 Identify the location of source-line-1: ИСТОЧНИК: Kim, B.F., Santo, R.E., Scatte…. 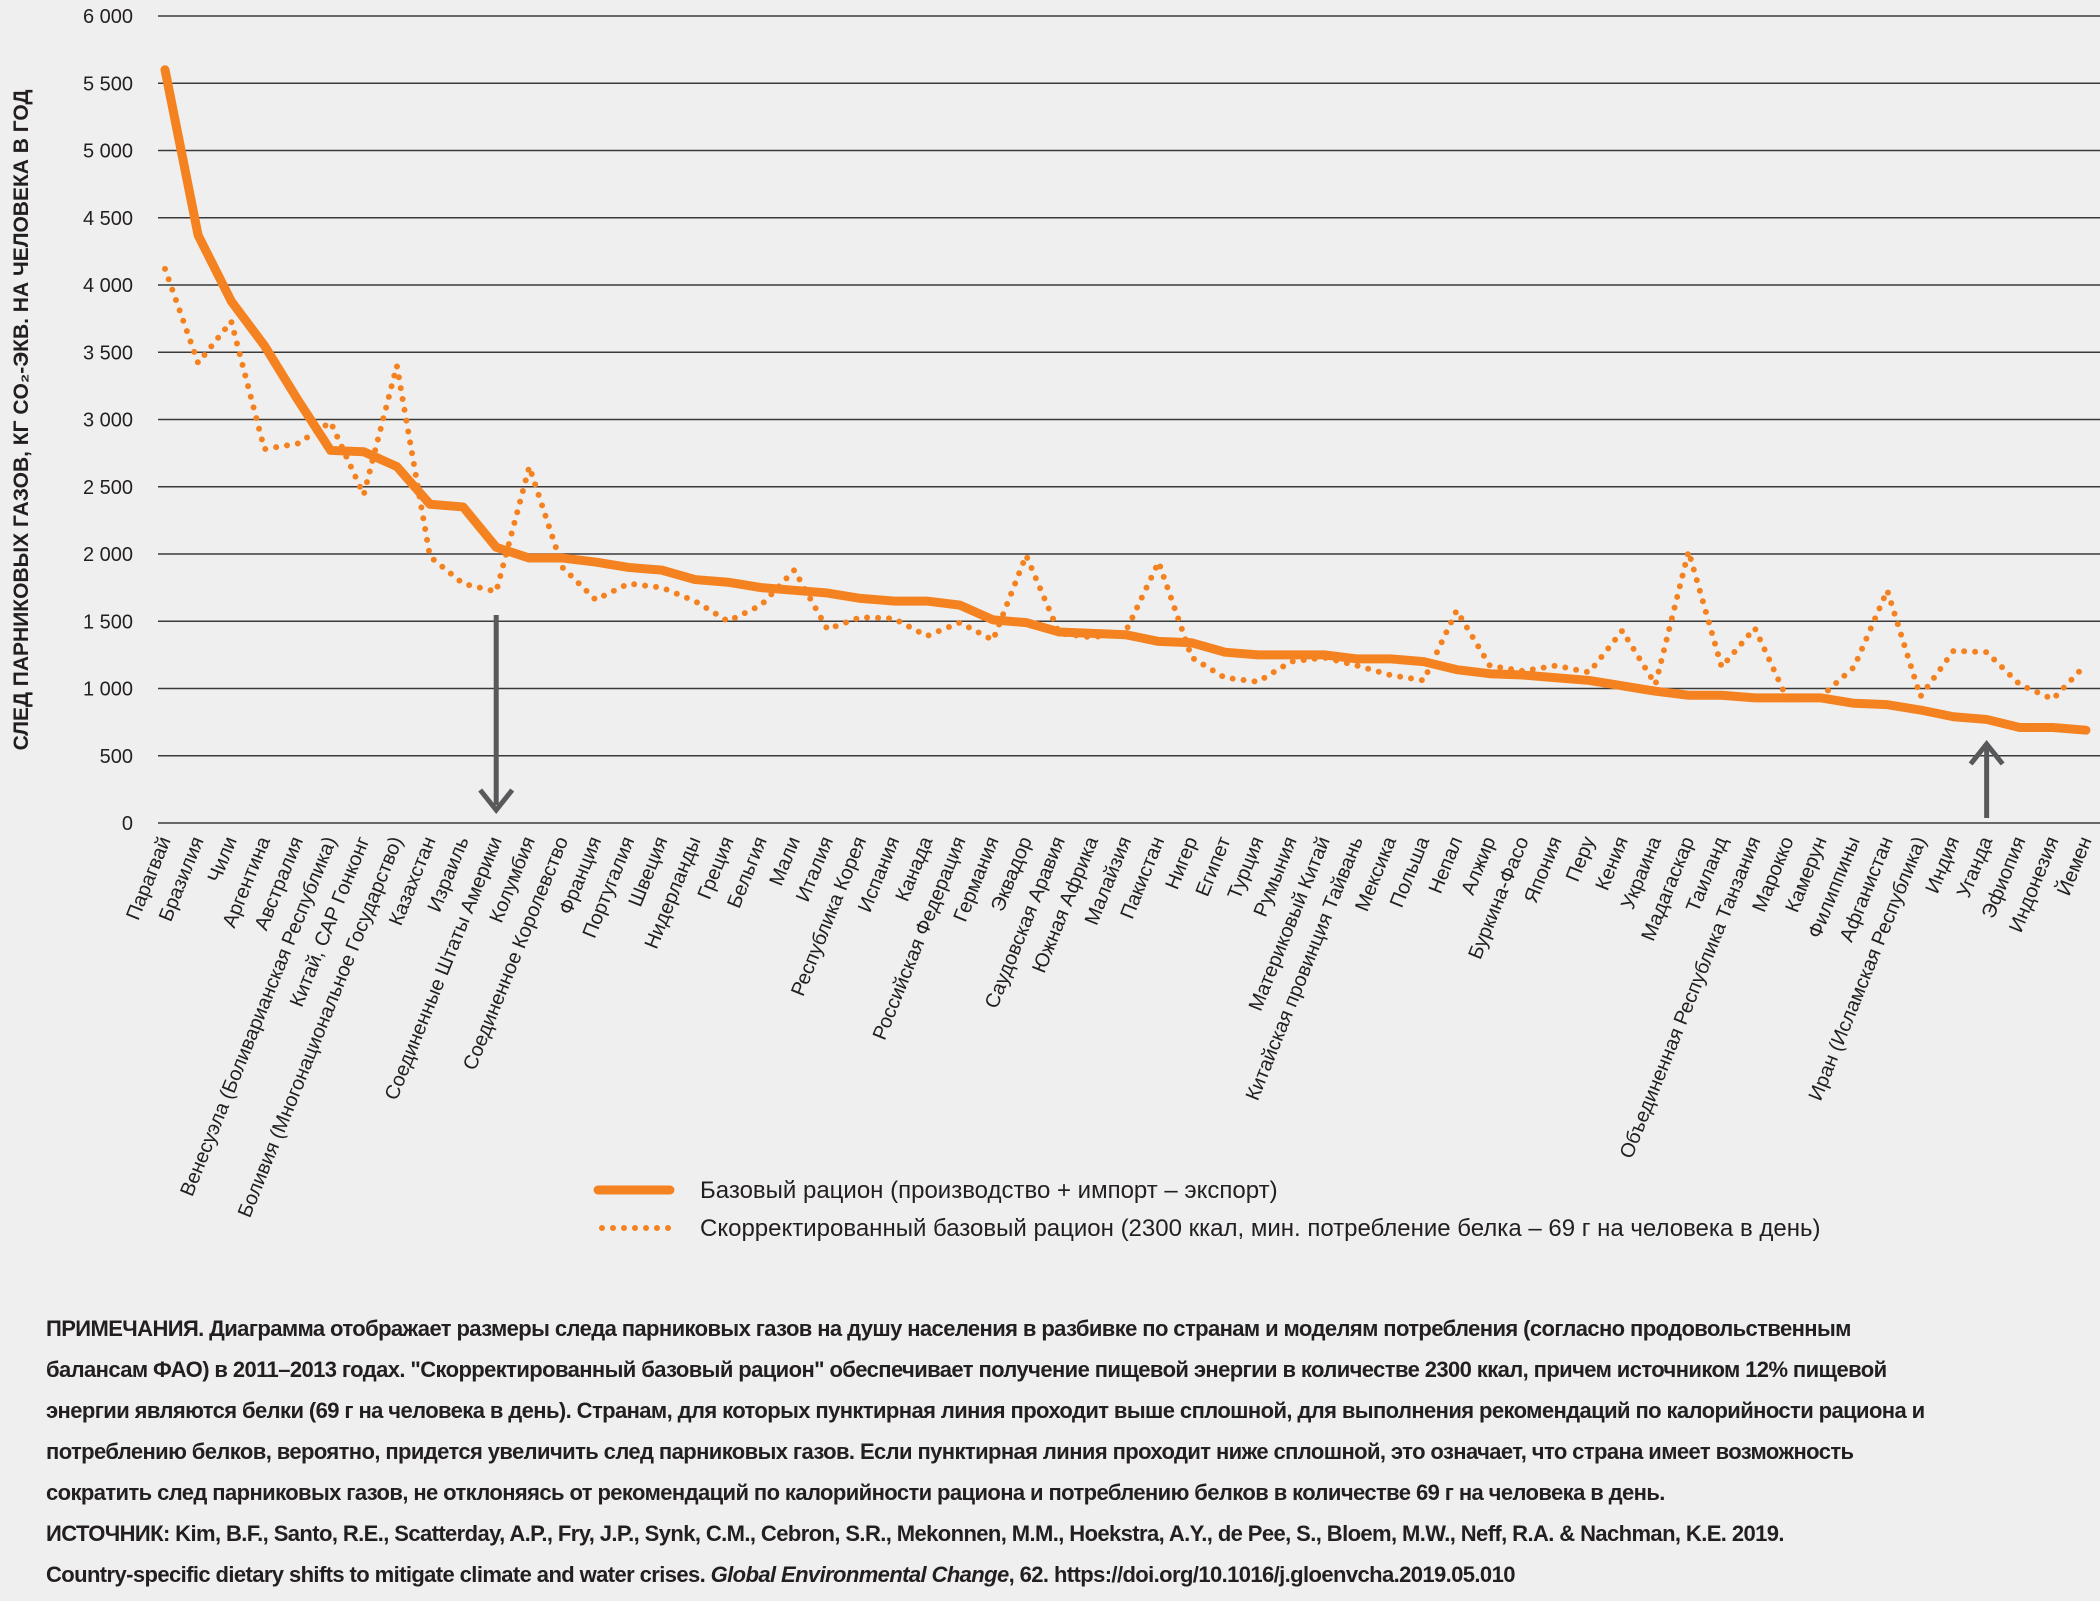
(1066, 1533).